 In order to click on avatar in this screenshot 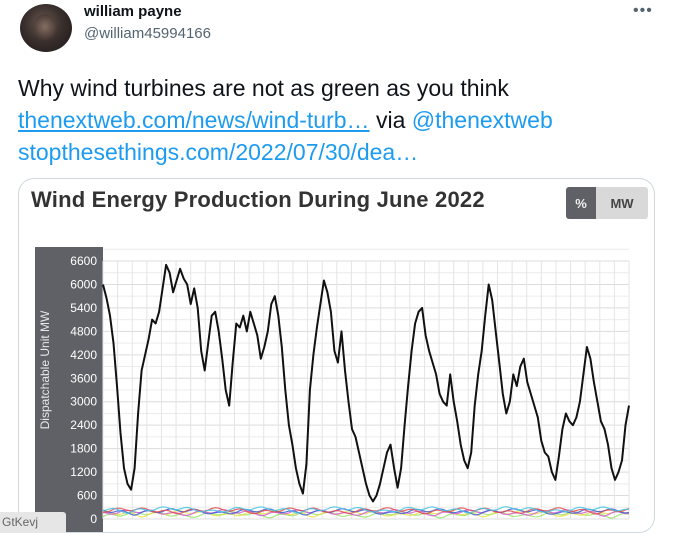, I will do `click(46, 28)`.